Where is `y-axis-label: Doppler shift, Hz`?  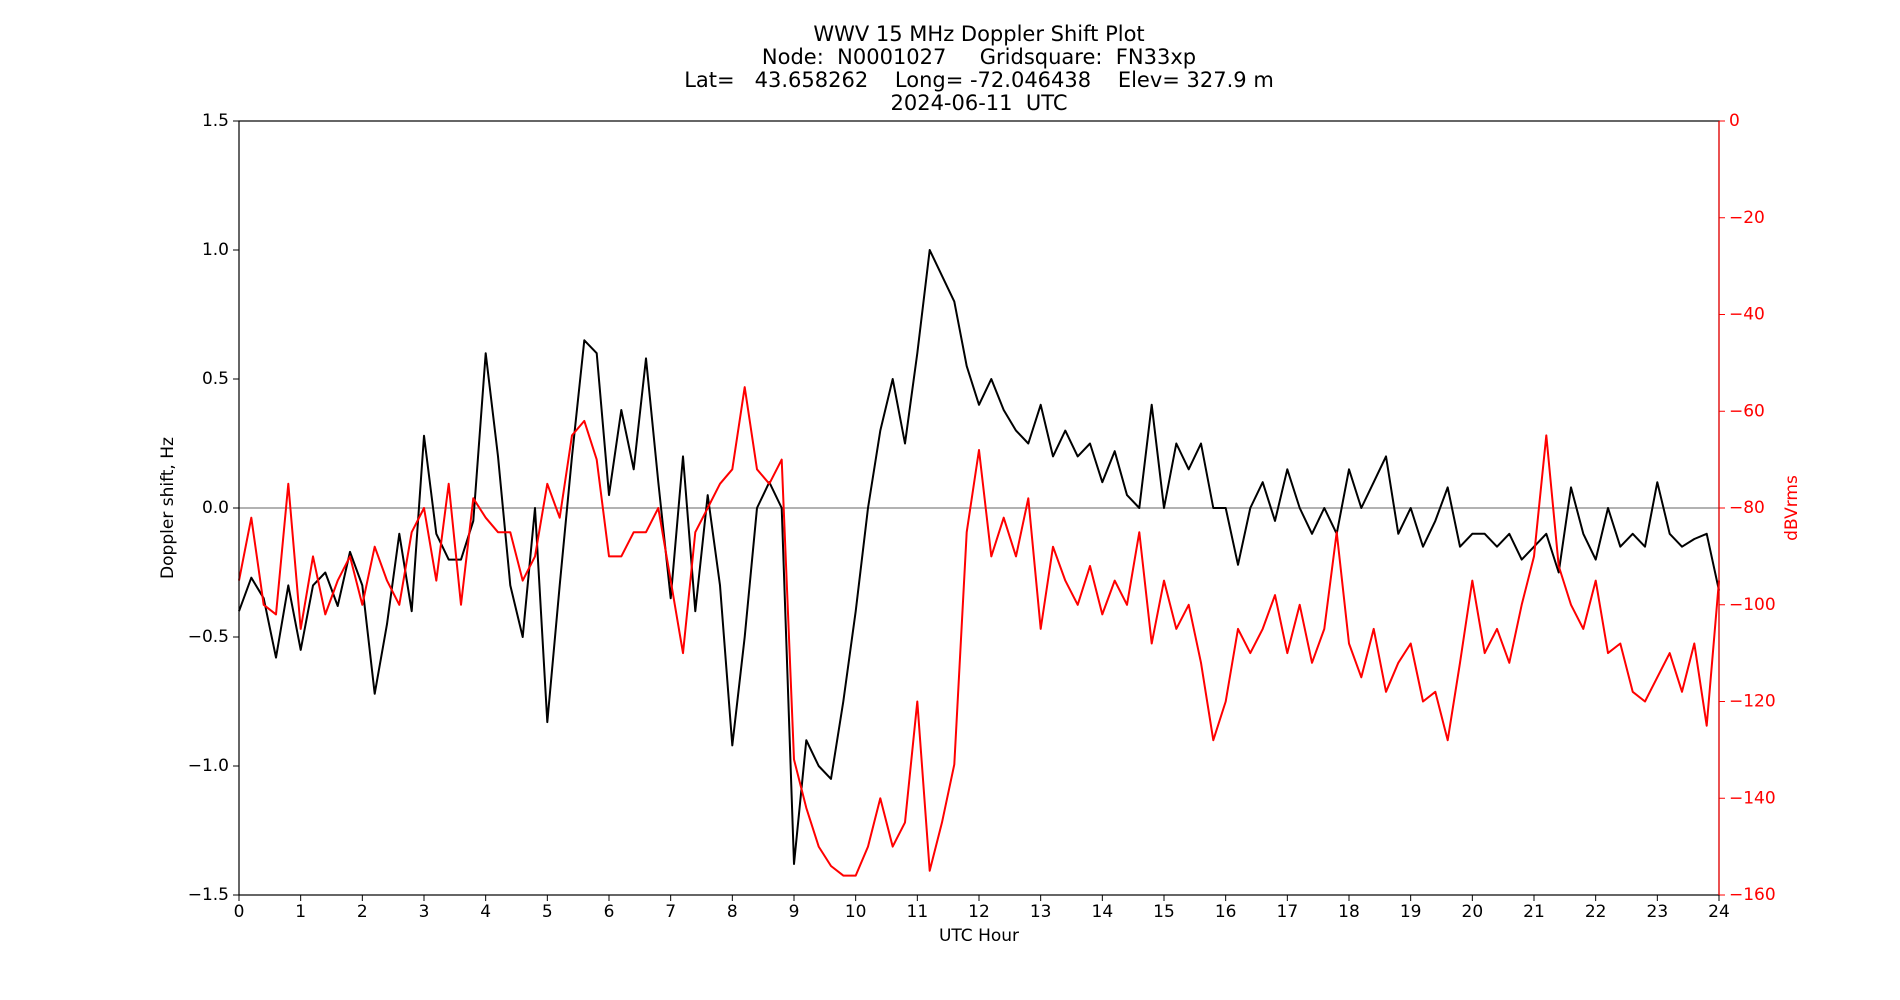
y-axis-label: Doppler shift, Hz is located at coordinates (168, 508).